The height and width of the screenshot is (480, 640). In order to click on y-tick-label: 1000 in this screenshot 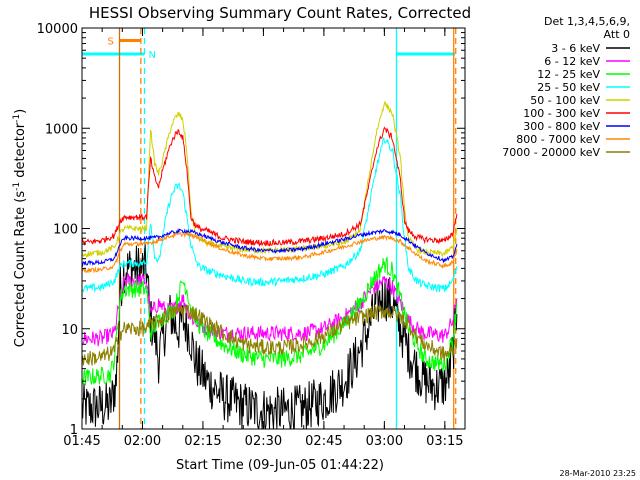, I will do `click(61, 129)`.